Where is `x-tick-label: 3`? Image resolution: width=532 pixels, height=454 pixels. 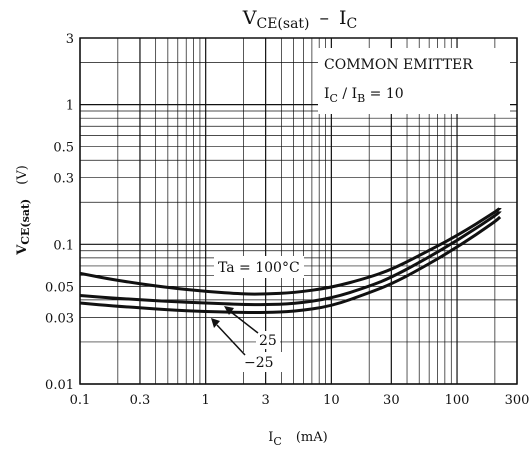
x-tick-label: 3 is located at coordinates (266, 400).